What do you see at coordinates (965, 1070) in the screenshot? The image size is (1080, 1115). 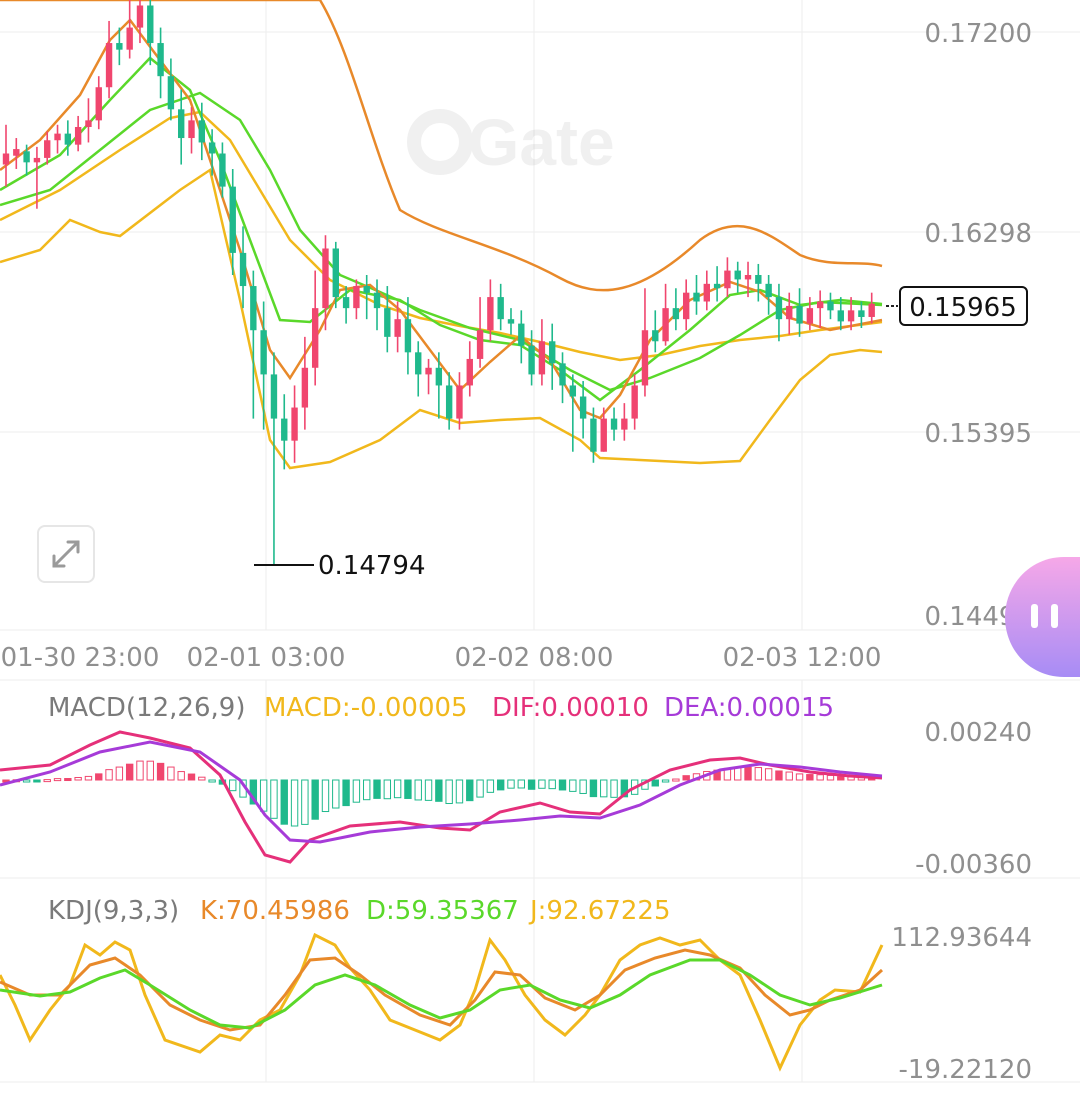 I see `kdj-y-tick: -19.22120` at bounding box center [965, 1070].